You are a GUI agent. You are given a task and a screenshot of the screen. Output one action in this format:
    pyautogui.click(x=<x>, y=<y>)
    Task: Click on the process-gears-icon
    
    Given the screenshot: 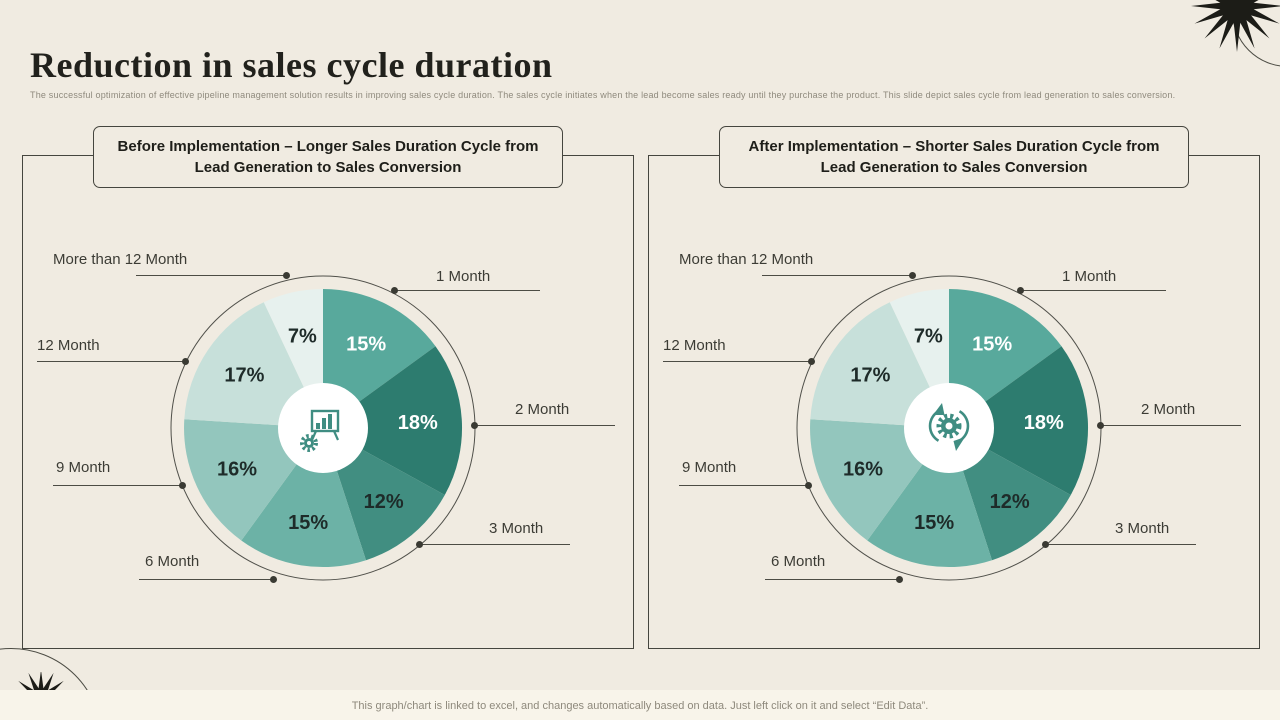 What is the action you would take?
    pyautogui.click(x=949, y=428)
    